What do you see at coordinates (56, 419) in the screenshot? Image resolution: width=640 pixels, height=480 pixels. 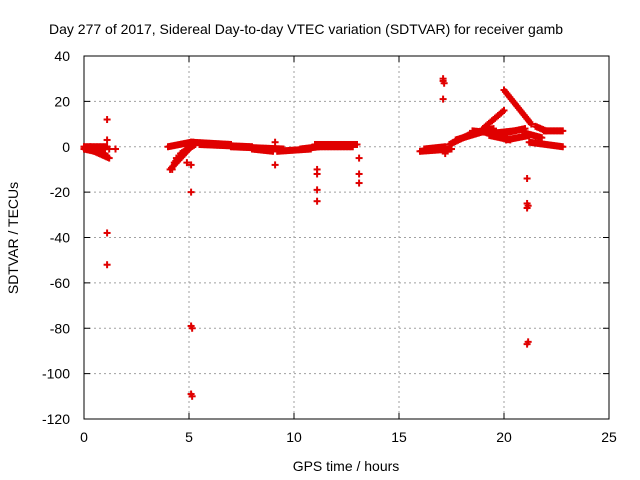 I see `y-tick-label: -120` at bounding box center [56, 419].